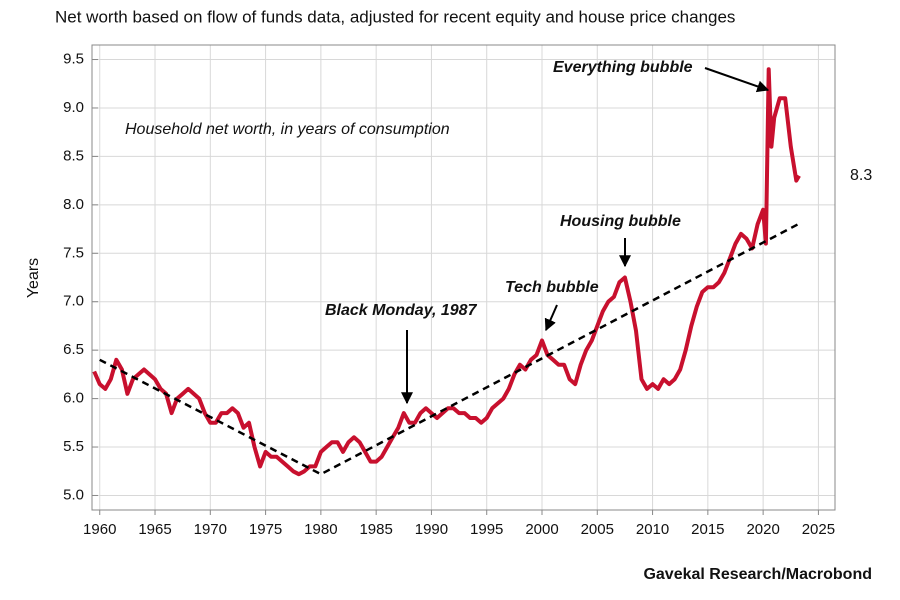 The height and width of the screenshot is (600, 900). Describe the element at coordinates (73, 155) in the screenshot. I see `y-tick-label: 8.5` at that location.